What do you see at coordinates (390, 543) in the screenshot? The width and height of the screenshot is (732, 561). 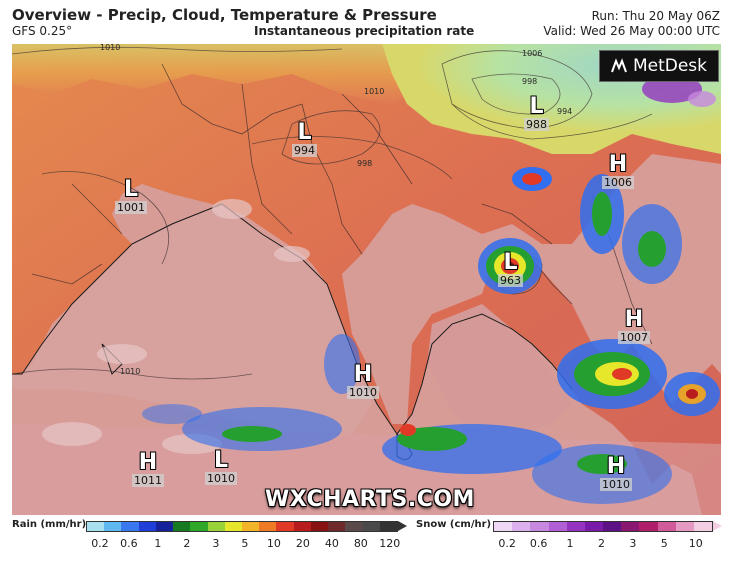 I see `colorbar-tick-label: 120` at bounding box center [390, 543].